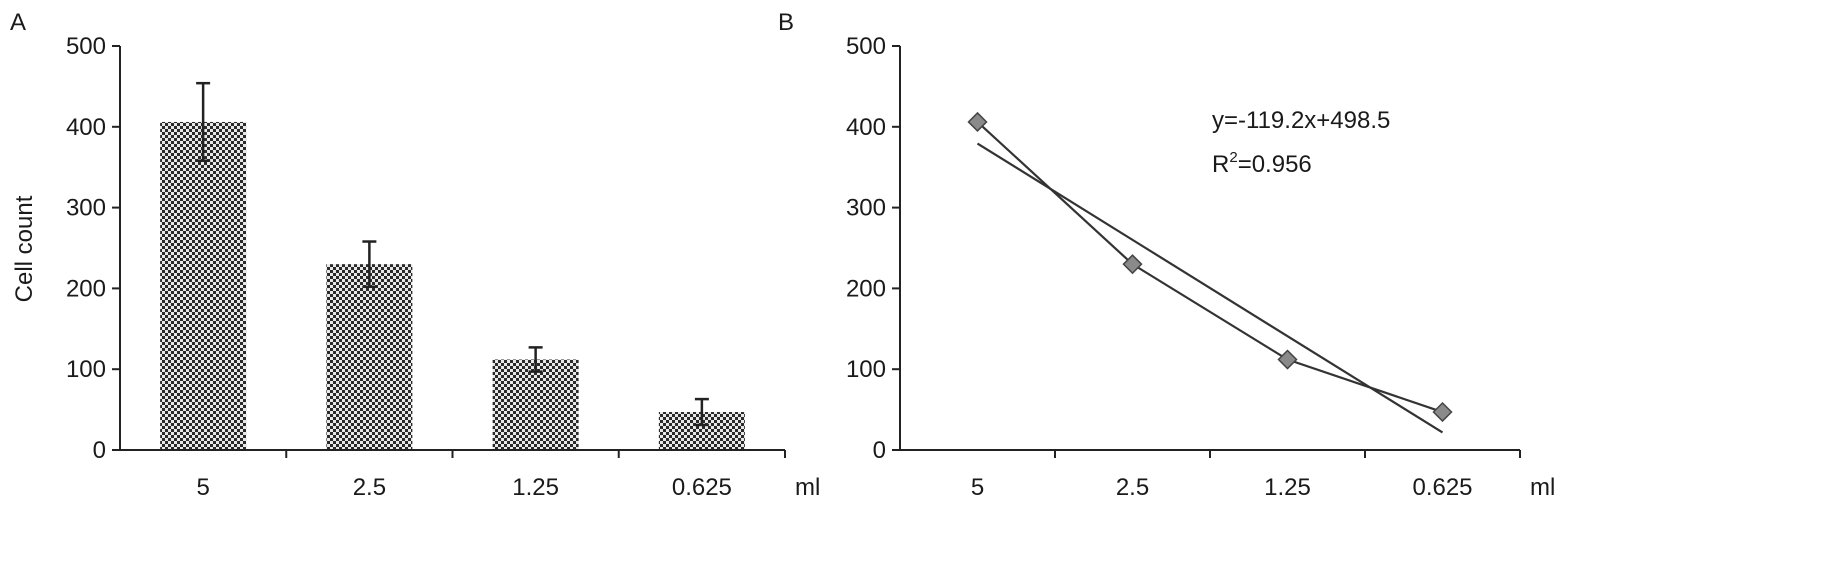 Image resolution: width=1825 pixels, height=588 pixels. Describe the element at coordinates (866, 288) in the screenshot. I see `panel-b-y-tick-label: 200` at that location.